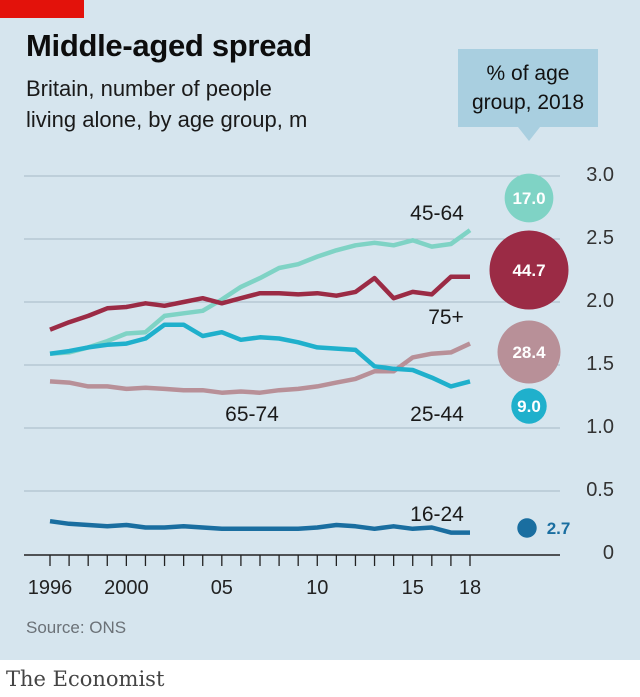  Describe the element at coordinates (42, 9) in the screenshot. I see `brand-red-tag` at that location.